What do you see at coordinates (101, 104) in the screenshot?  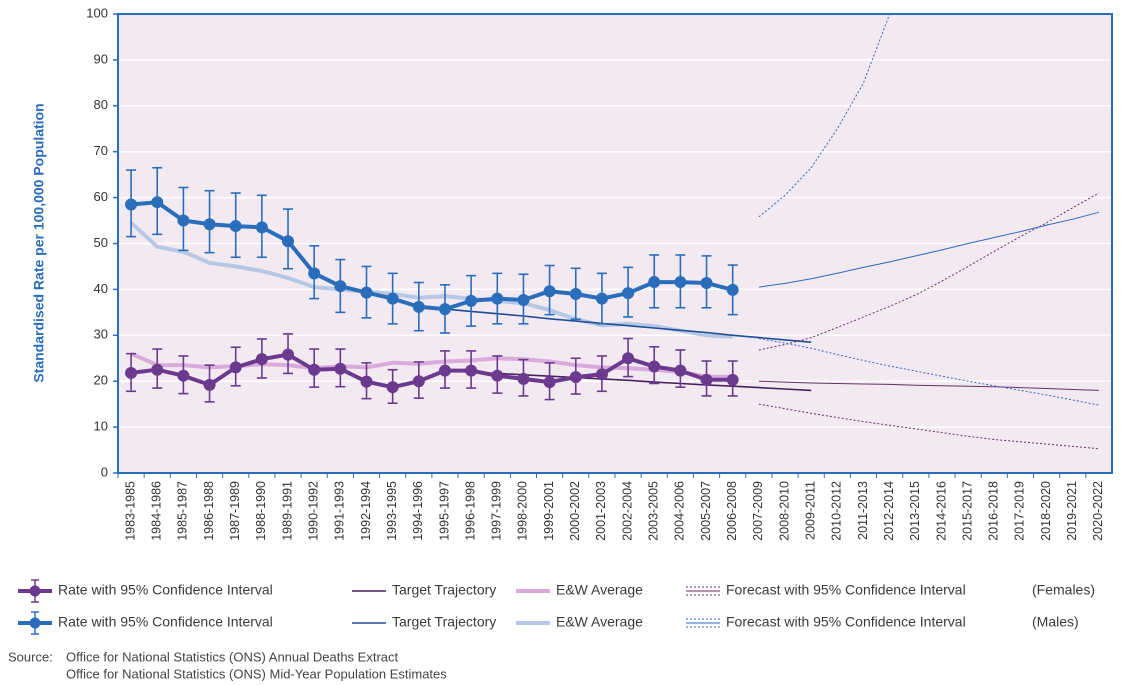 I see `y-tick-label: 80` at bounding box center [101, 104].